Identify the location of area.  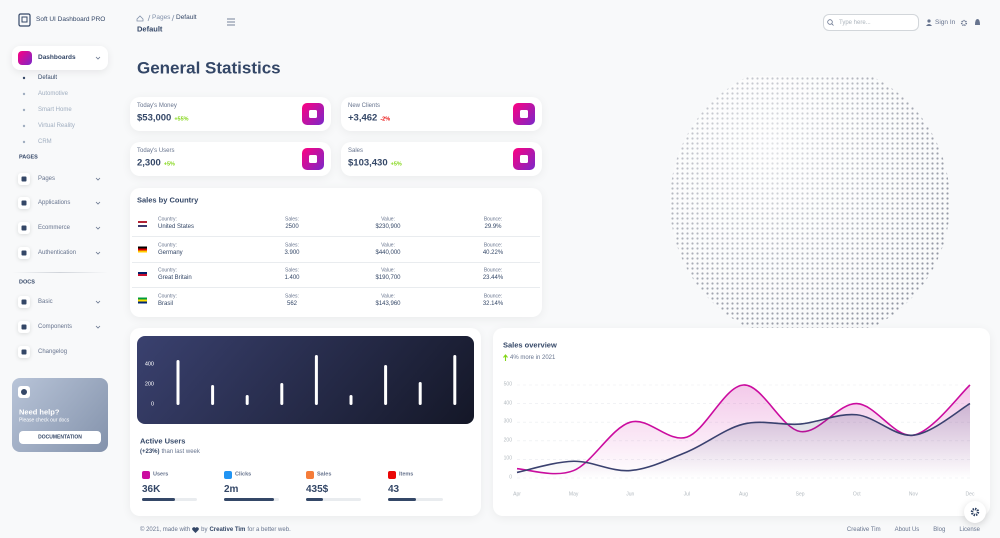
(743, 440).